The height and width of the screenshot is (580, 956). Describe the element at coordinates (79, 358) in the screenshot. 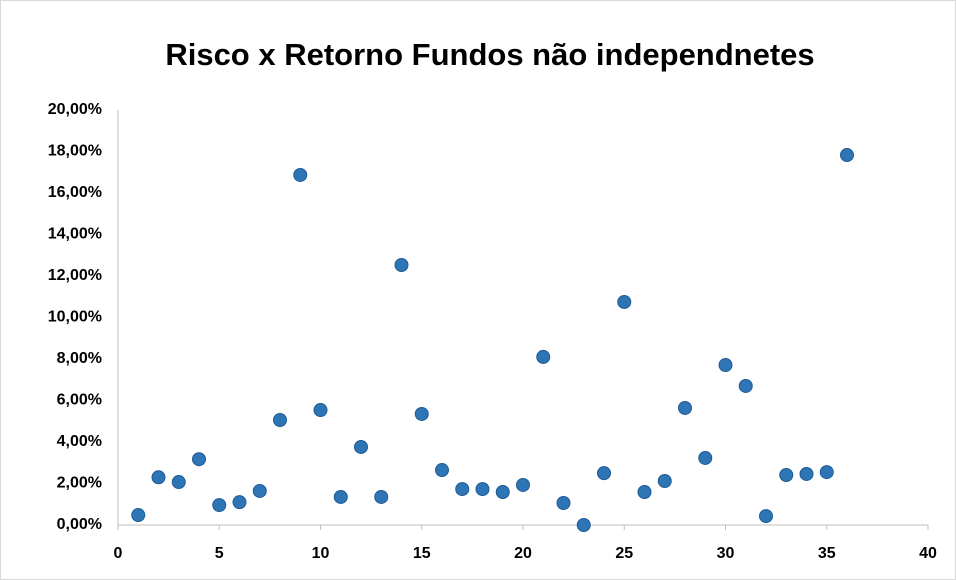

I see `y-tick-label: 8,00%` at that location.